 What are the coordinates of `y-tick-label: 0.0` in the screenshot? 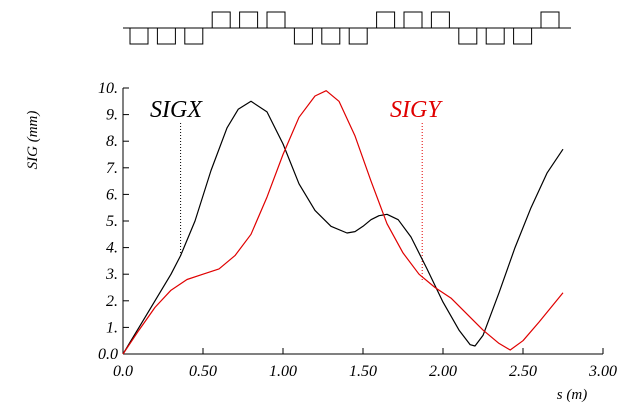 It's located at (108, 354).